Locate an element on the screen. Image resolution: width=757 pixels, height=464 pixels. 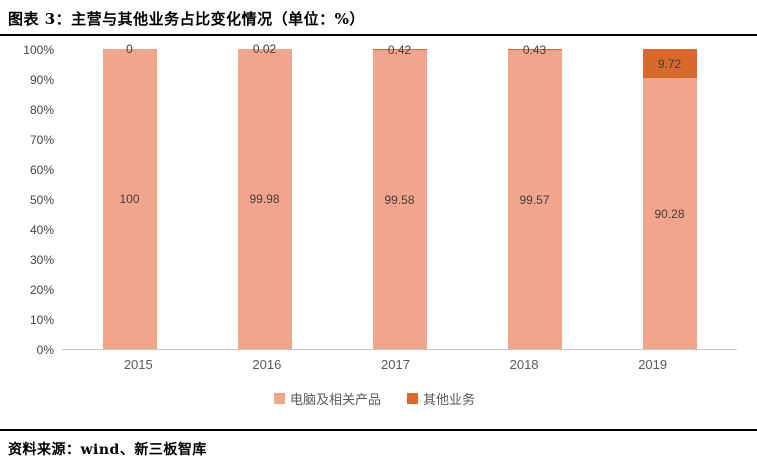
y-tick-label: 0% is located at coordinates (45, 350).